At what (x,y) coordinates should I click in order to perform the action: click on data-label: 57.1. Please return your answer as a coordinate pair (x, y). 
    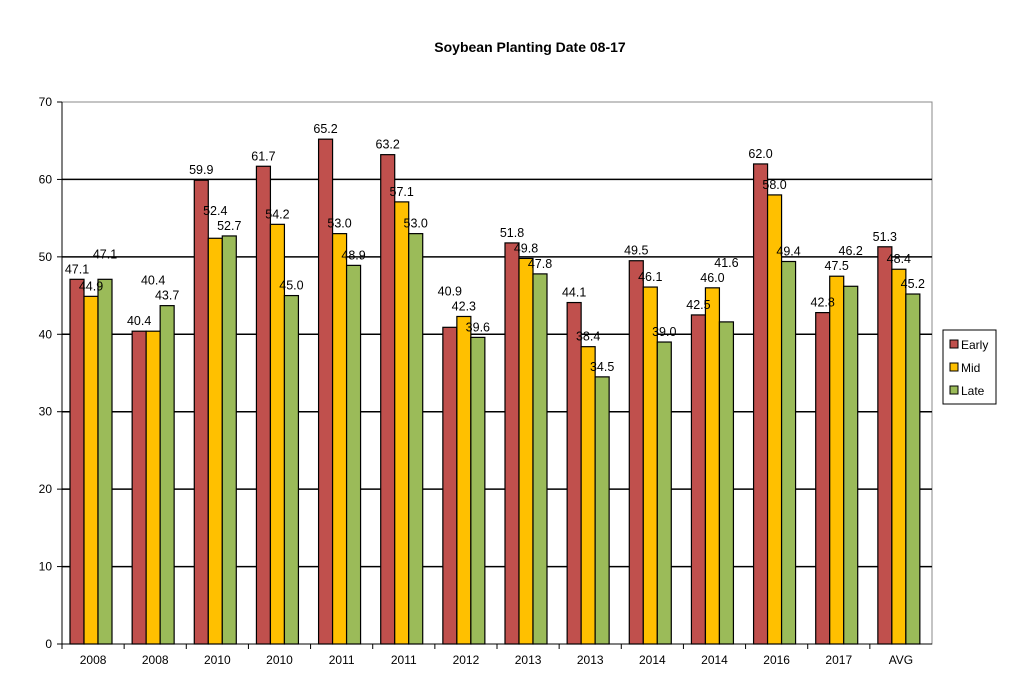
    Looking at the image, I should click on (402, 192).